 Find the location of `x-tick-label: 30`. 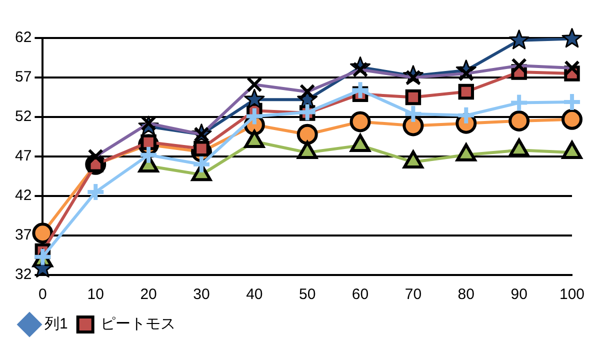

x-tick-label: 30 is located at coordinates (201, 295).